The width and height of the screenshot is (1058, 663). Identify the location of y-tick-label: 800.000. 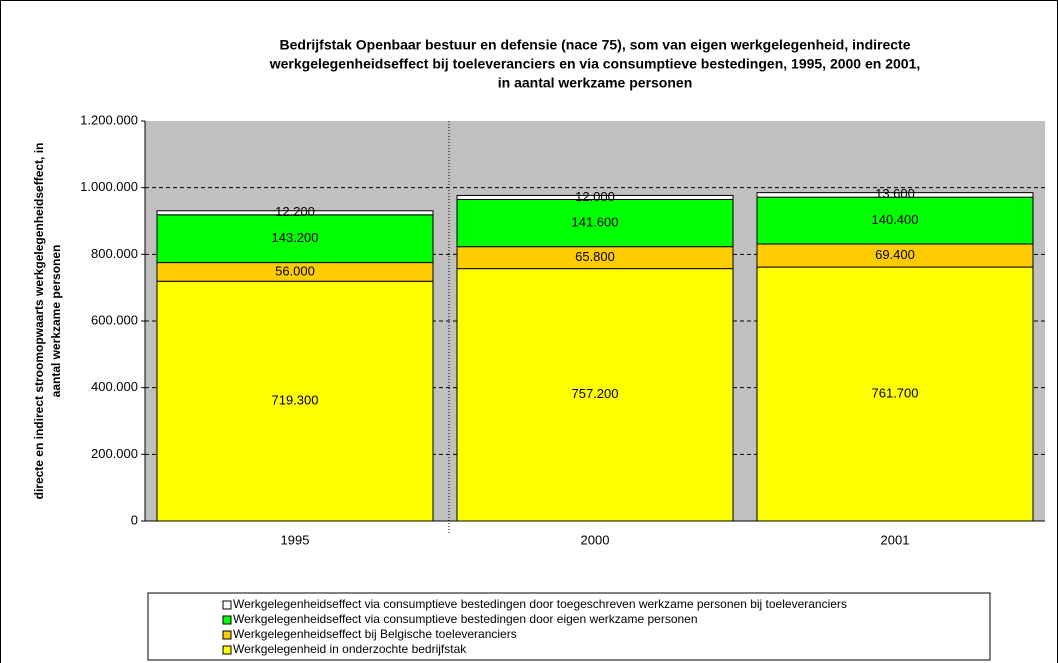
(114, 253).